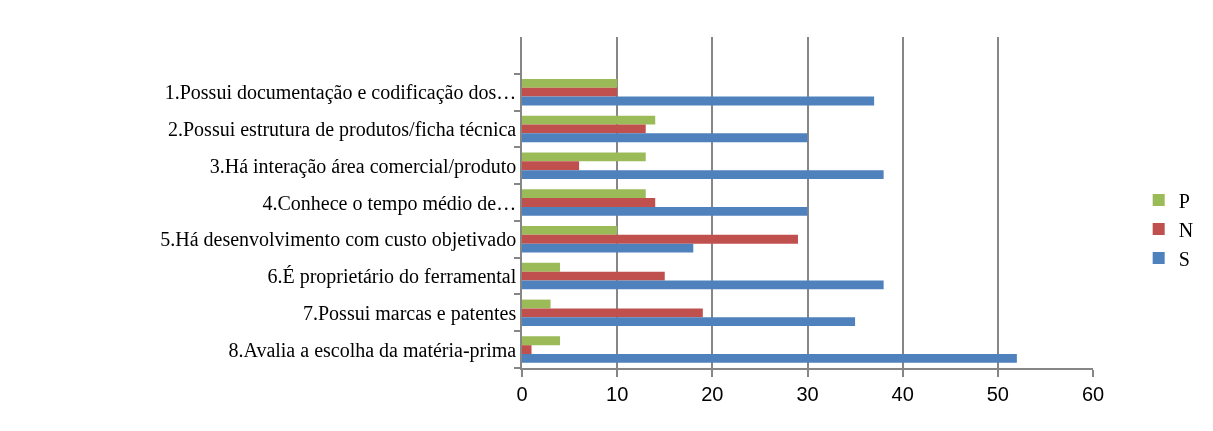 The image size is (1213, 431). Describe the element at coordinates (338, 240) in the screenshot. I see `y-tick-label: 5.Há desenvolvimento com custo objetivado` at that location.